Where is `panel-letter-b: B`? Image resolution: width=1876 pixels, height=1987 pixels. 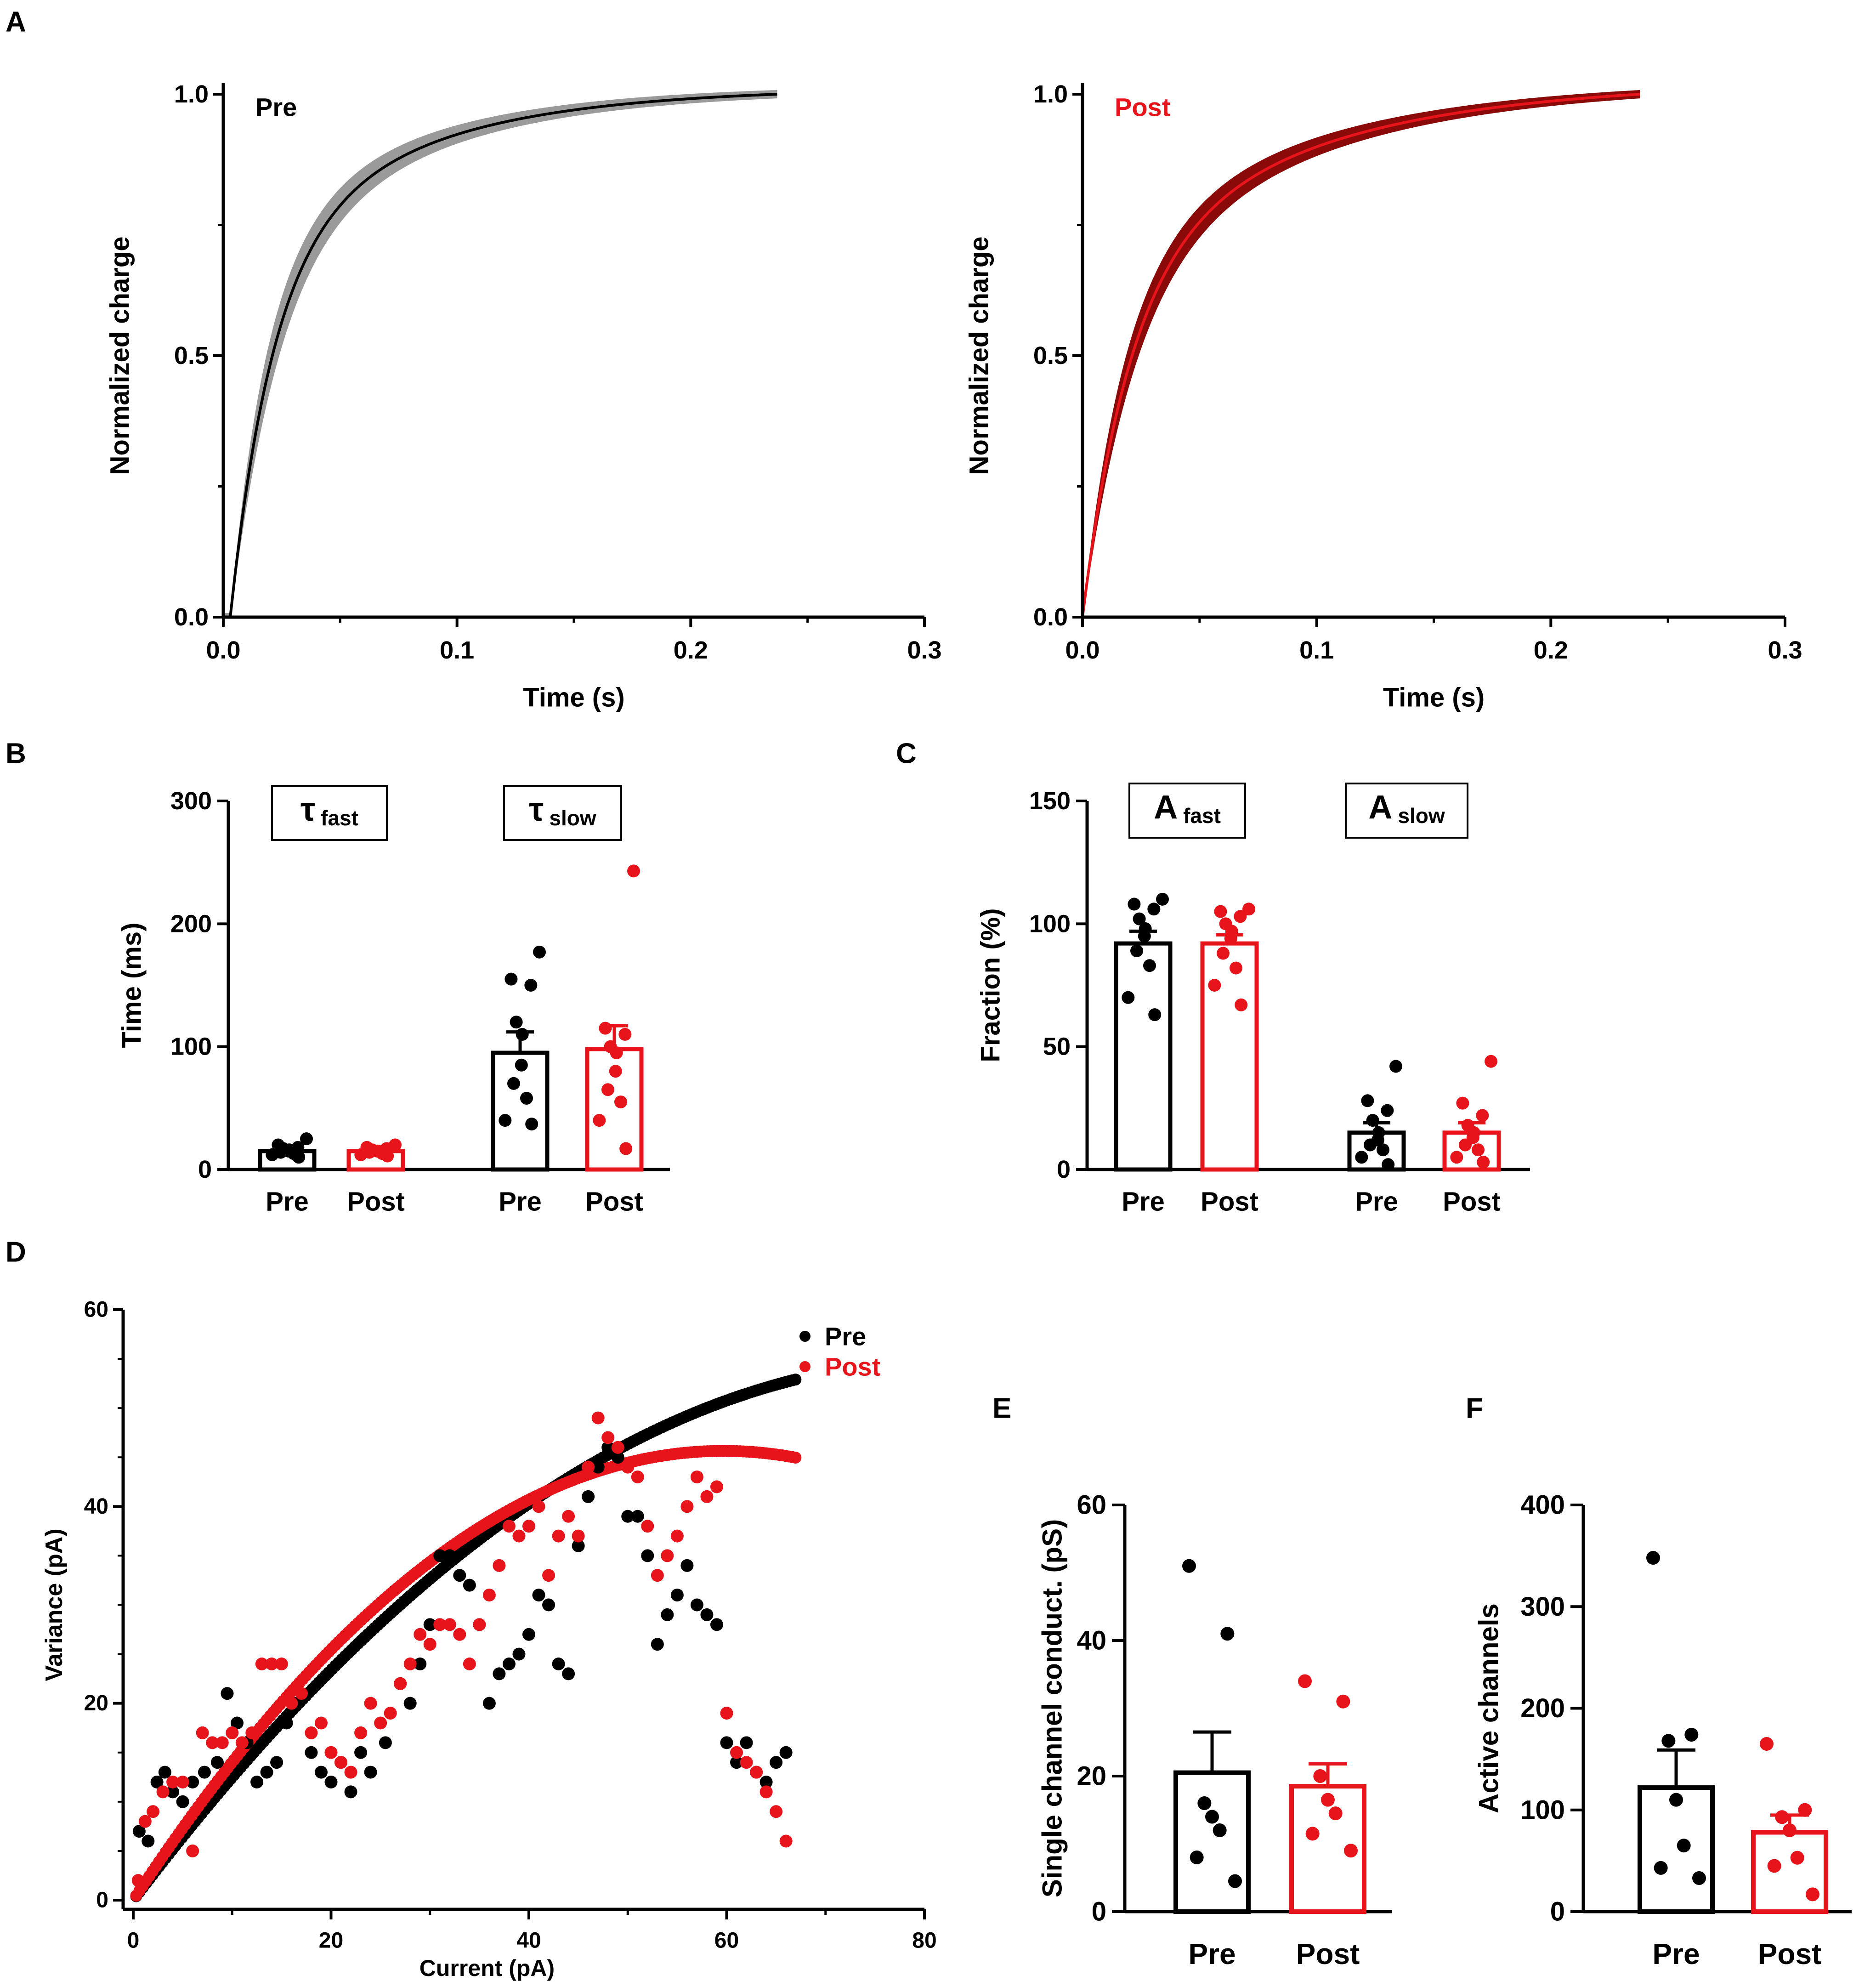
panel-letter-b: B is located at coordinates (16, 754).